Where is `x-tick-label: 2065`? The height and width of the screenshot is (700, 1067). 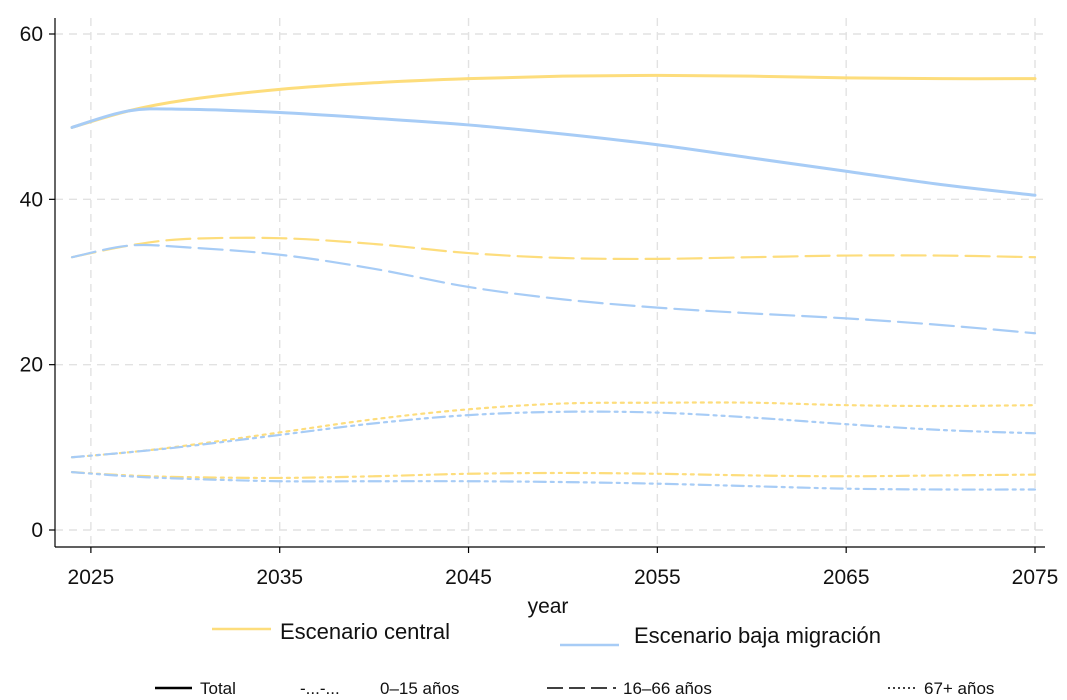
x-tick-label: 2065 is located at coordinates (846, 577).